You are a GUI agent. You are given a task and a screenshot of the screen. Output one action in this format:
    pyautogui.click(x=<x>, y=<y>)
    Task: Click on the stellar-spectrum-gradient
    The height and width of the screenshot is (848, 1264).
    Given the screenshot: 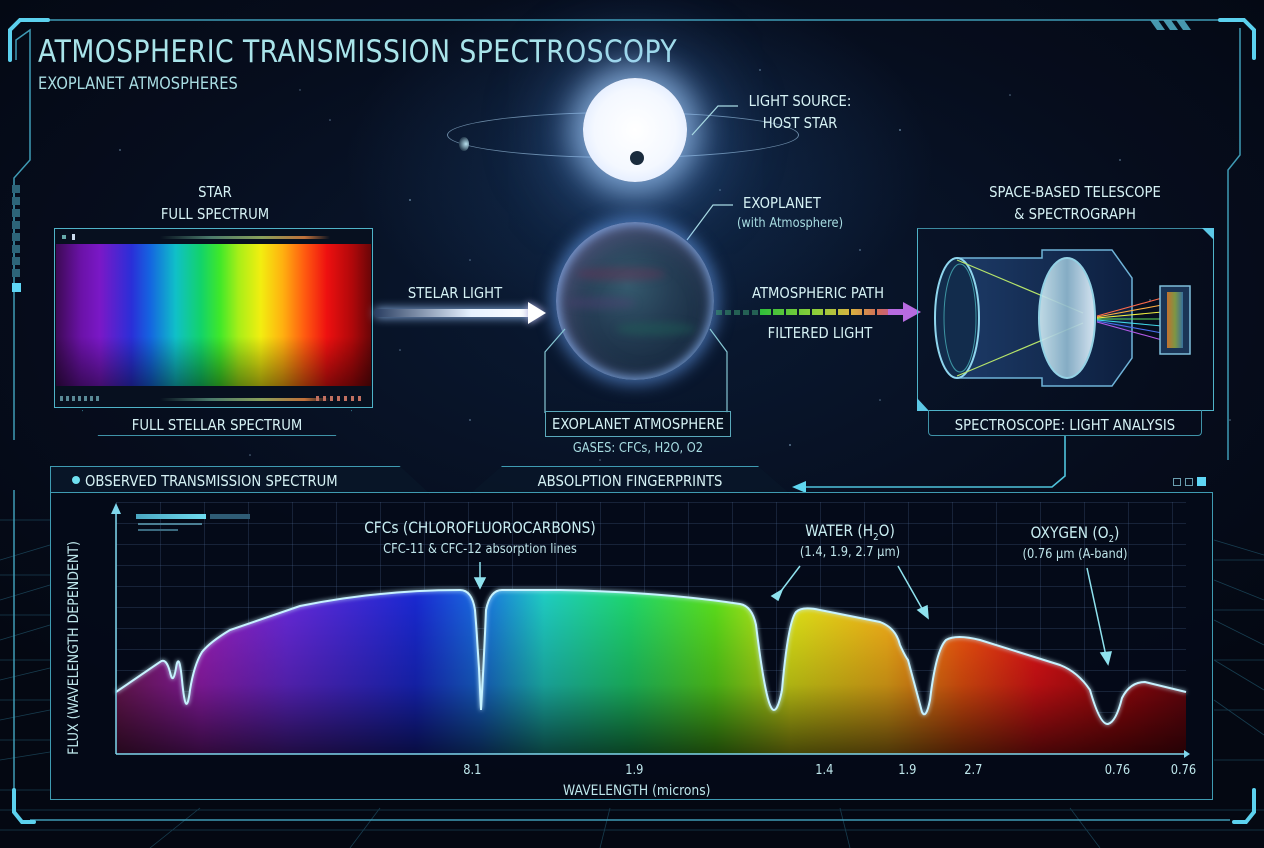 What is the action you would take?
    pyautogui.click(x=213, y=315)
    